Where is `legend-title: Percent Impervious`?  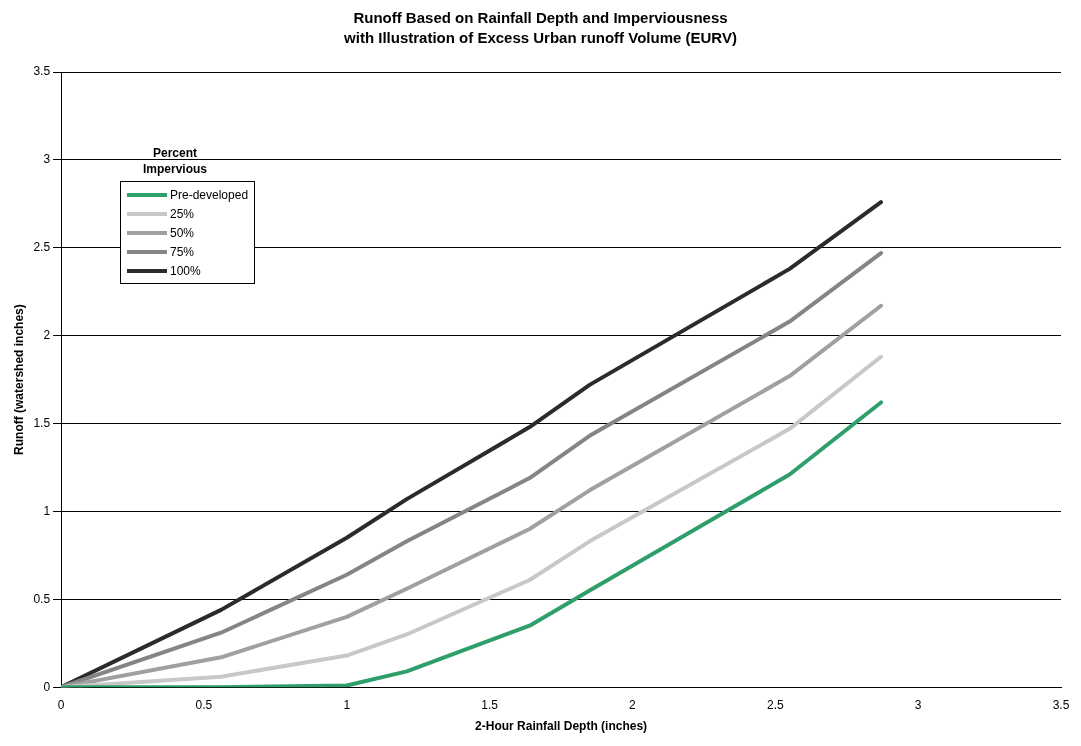
legend-title: Percent Impervious is located at coordinates (175, 161).